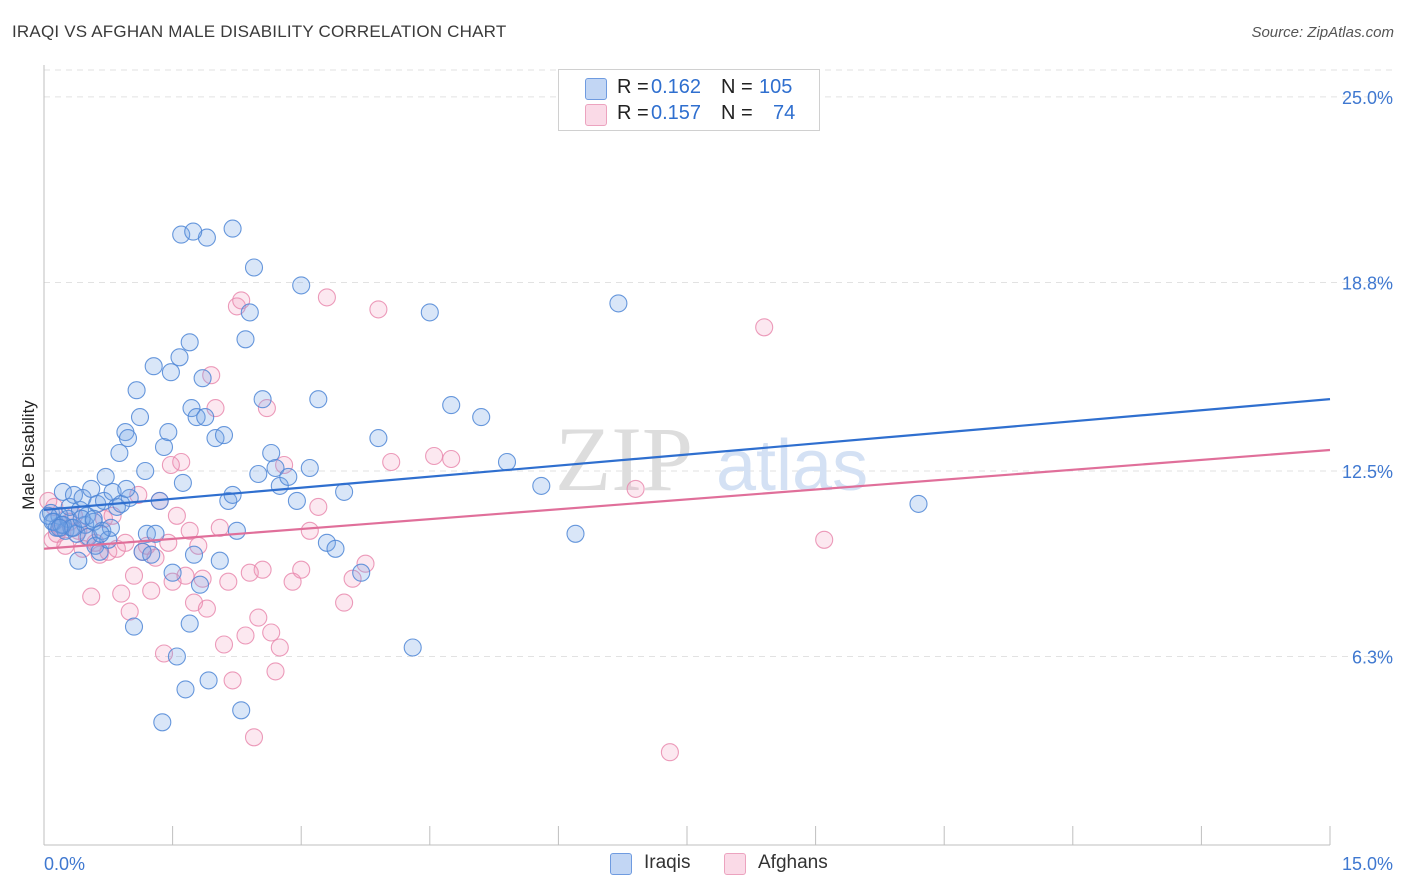 This screenshot has height=892, width=1406. What do you see at coordinates (1367, 472) in the screenshot?
I see `y-tick-label: 12.5%` at bounding box center [1367, 472].